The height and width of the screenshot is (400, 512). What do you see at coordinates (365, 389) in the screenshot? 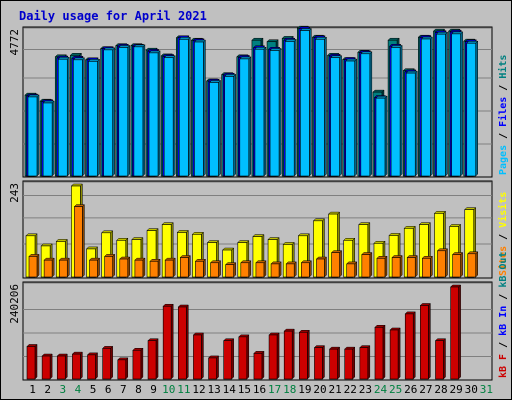
I see `x-tick-label: 23` at bounding box center [365, 389].